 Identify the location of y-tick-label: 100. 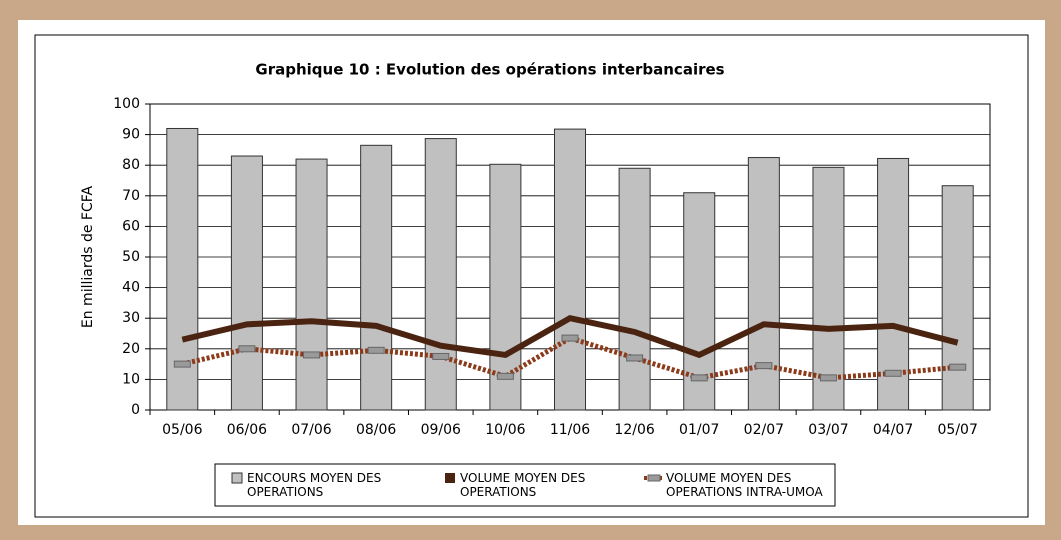
(126, 104).